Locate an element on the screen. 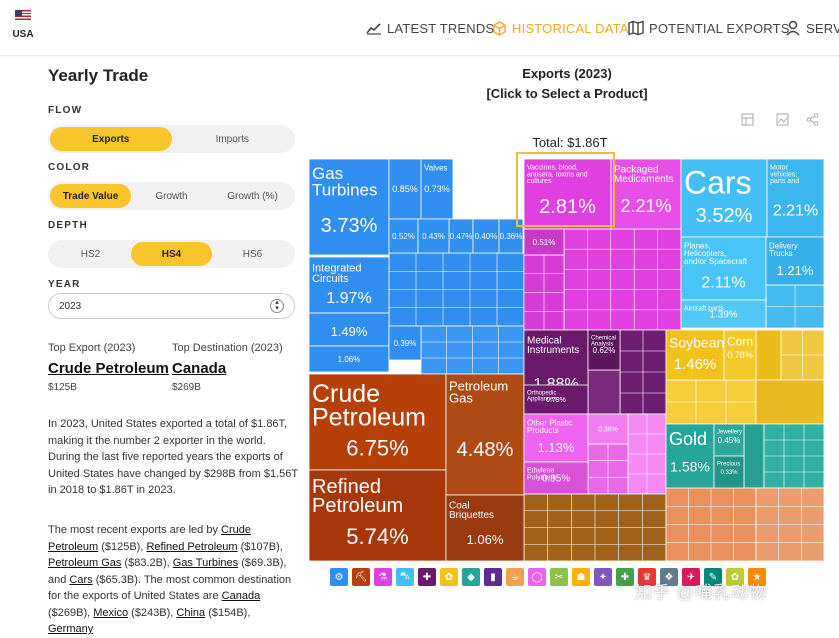 The height and width of the screenshot is (638, 839). flow-label: FLOW is located at coordinates (65, 110).